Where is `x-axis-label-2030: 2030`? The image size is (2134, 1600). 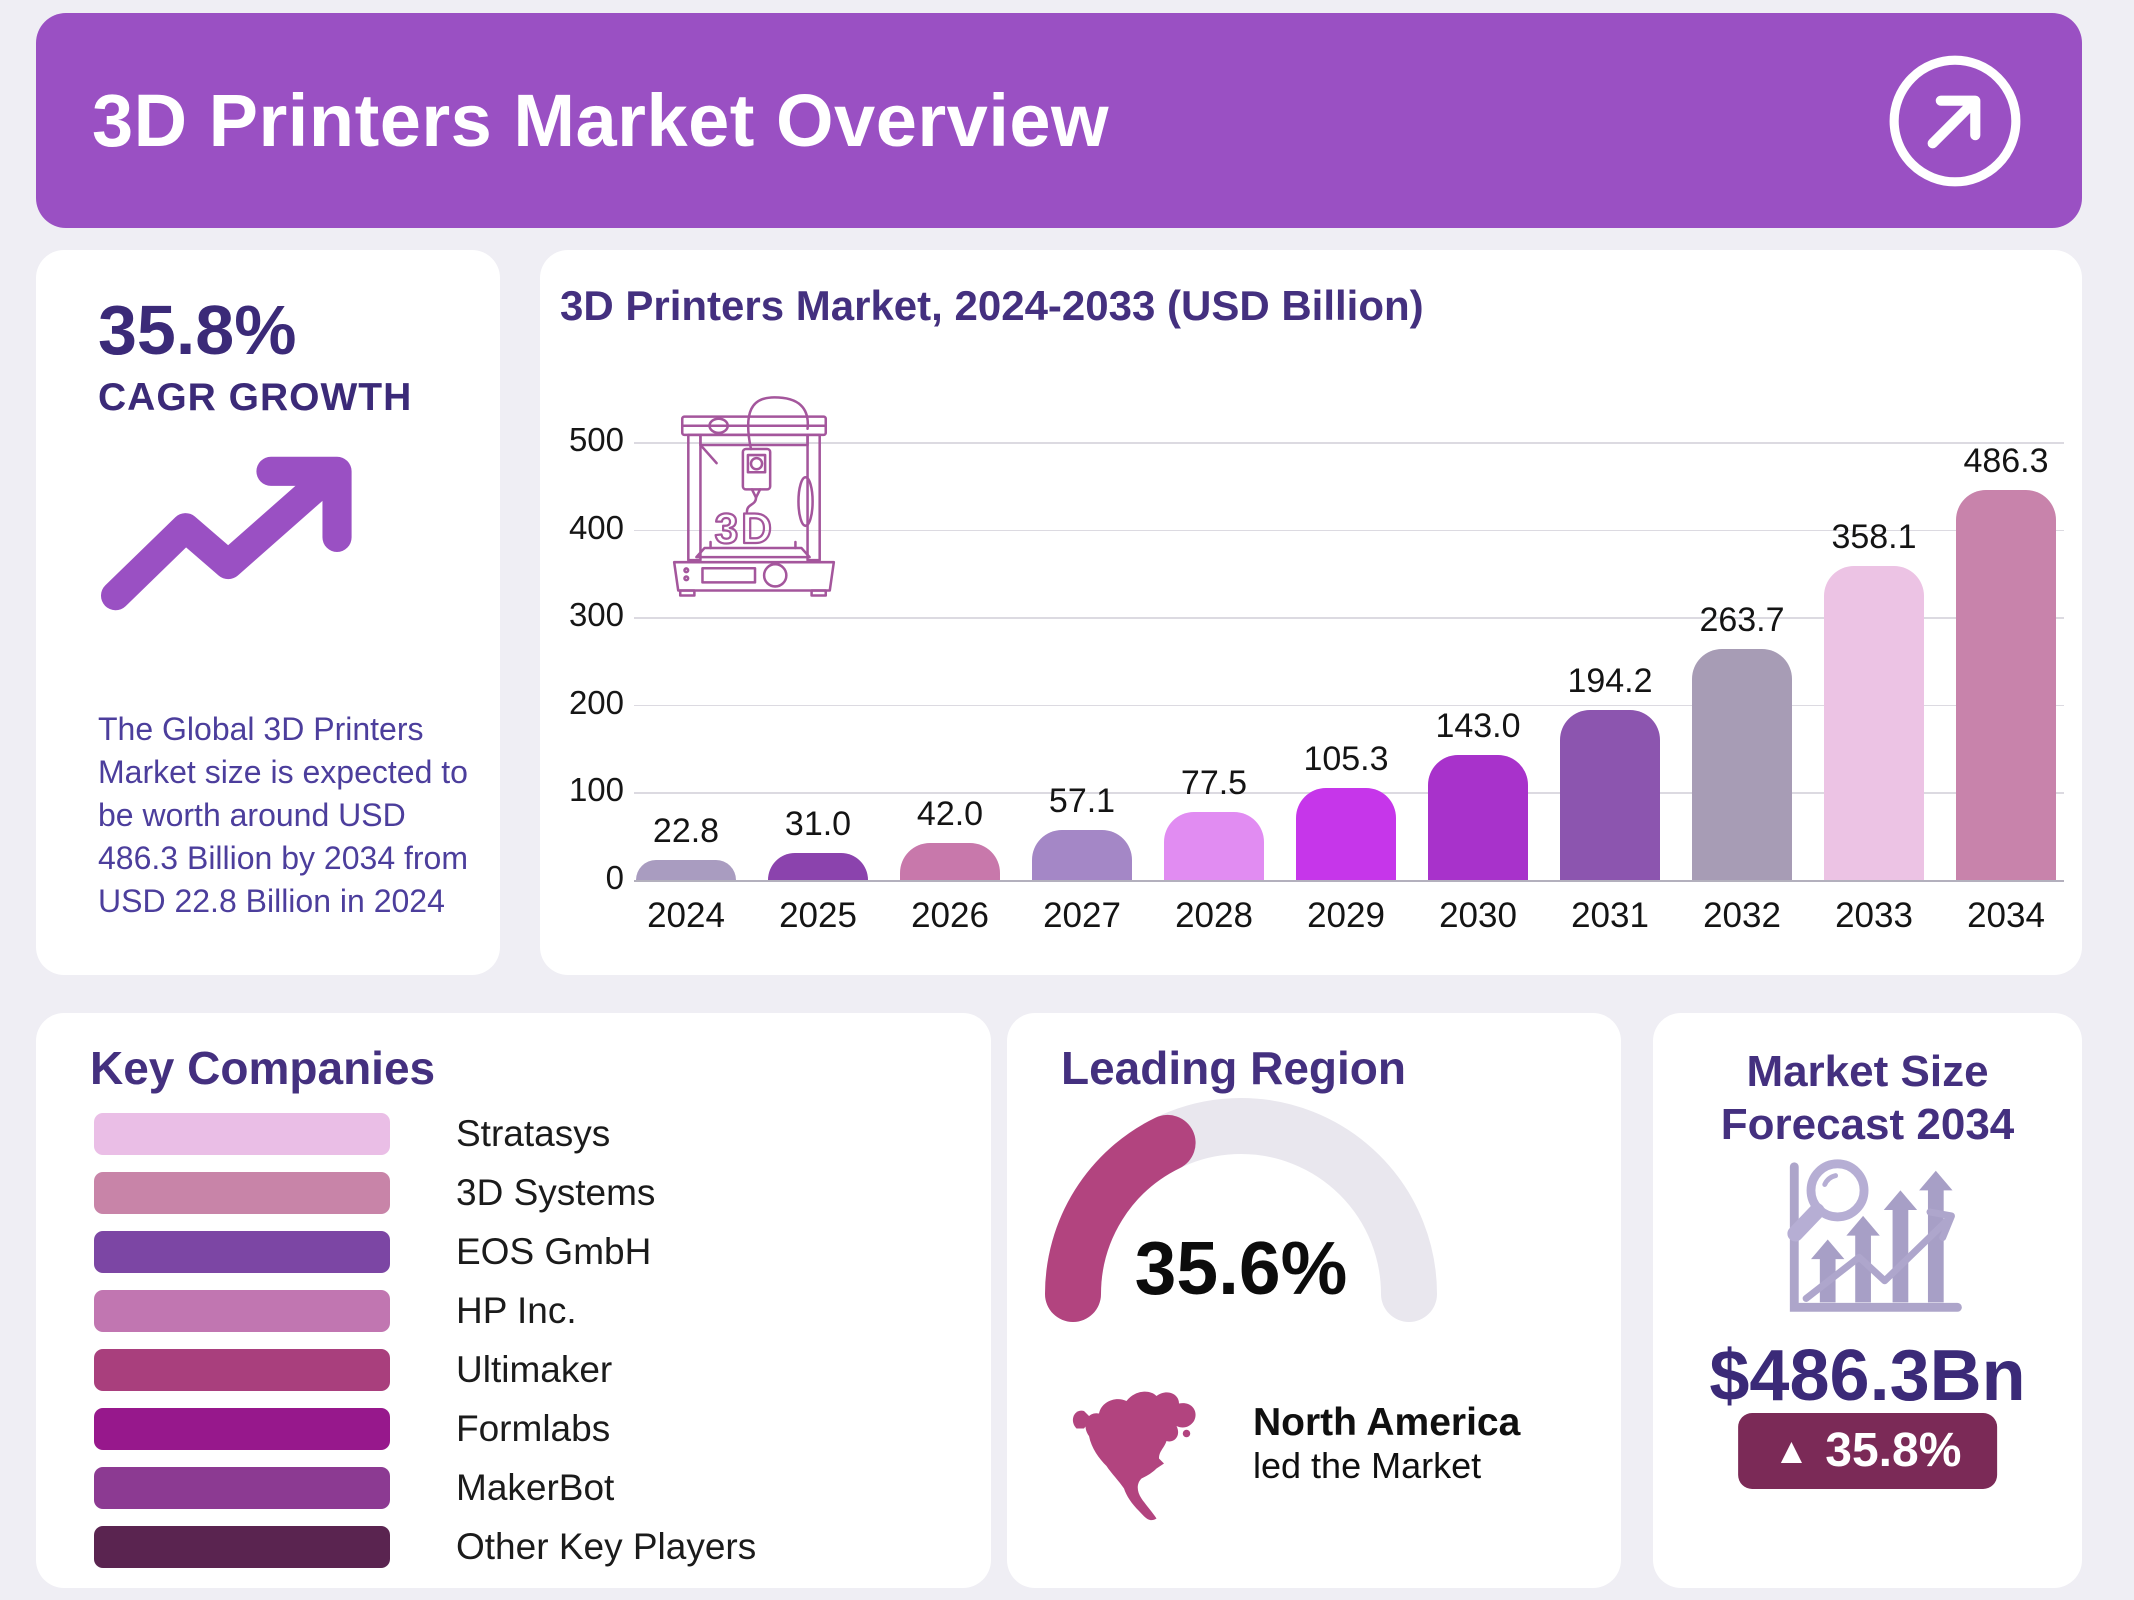
x-axis-label-2030: 2030 is located at coordinates (1478, 915).